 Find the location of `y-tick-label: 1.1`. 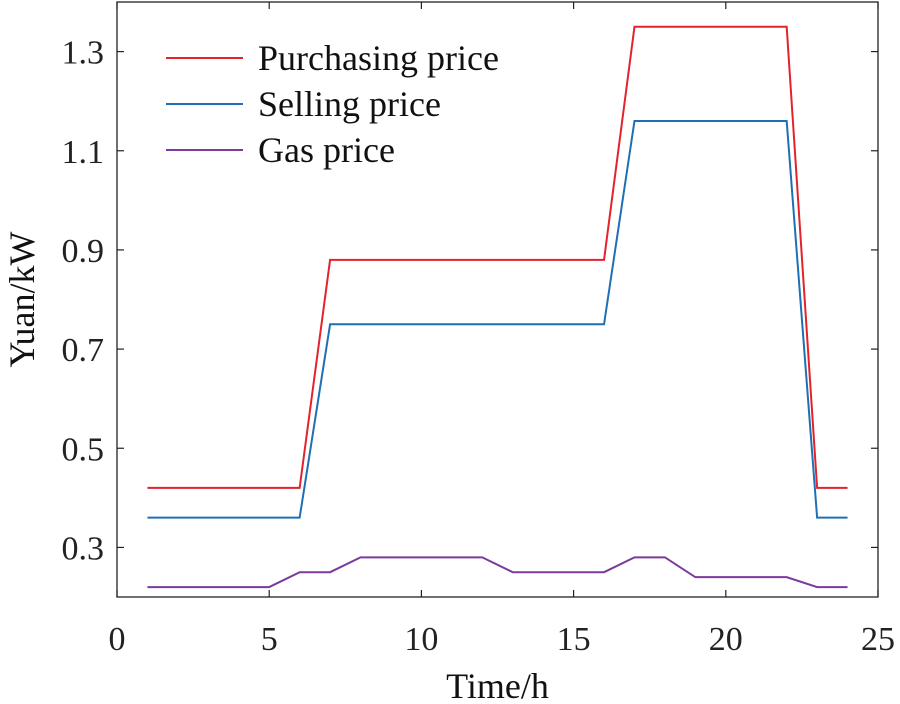

y-tick-label: 1.1 is located at coordinates (83, 152).